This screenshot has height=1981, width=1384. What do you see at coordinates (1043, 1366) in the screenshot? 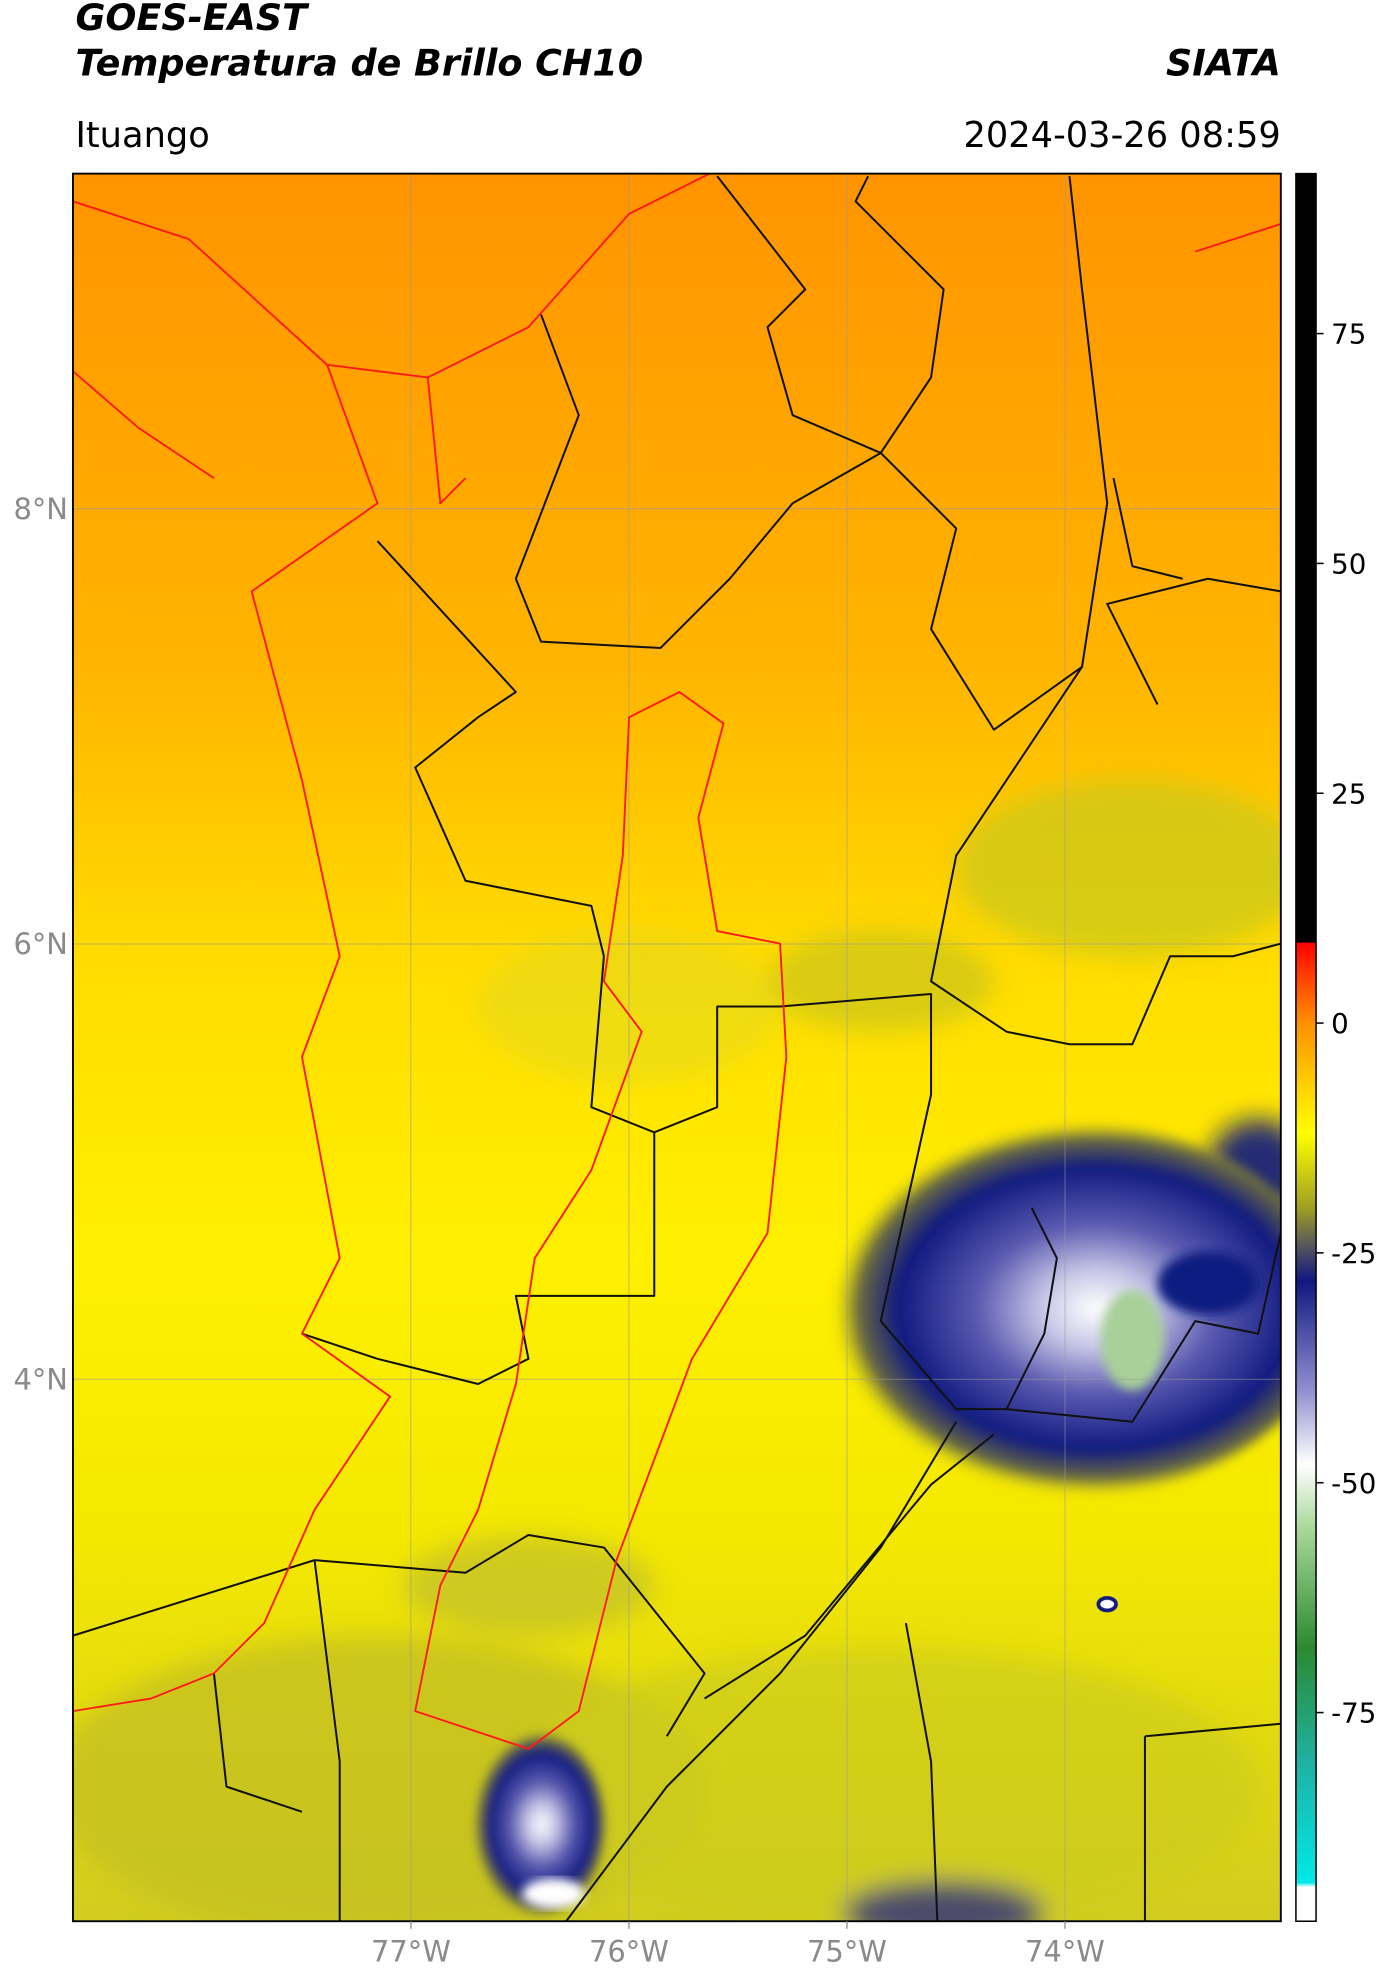
I see `storm-main` at bounding box center [1043, 1366].